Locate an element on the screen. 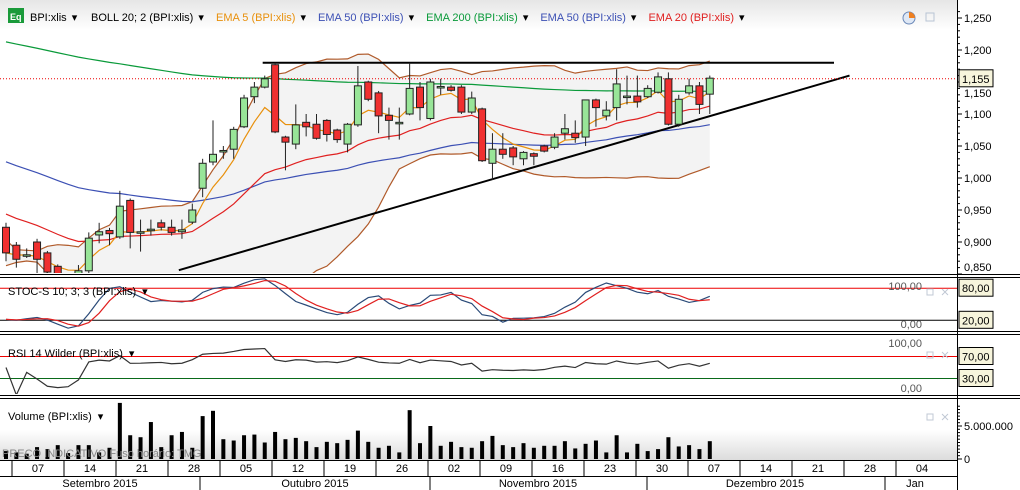  rsi-panel is located at coordinates (478, 371).